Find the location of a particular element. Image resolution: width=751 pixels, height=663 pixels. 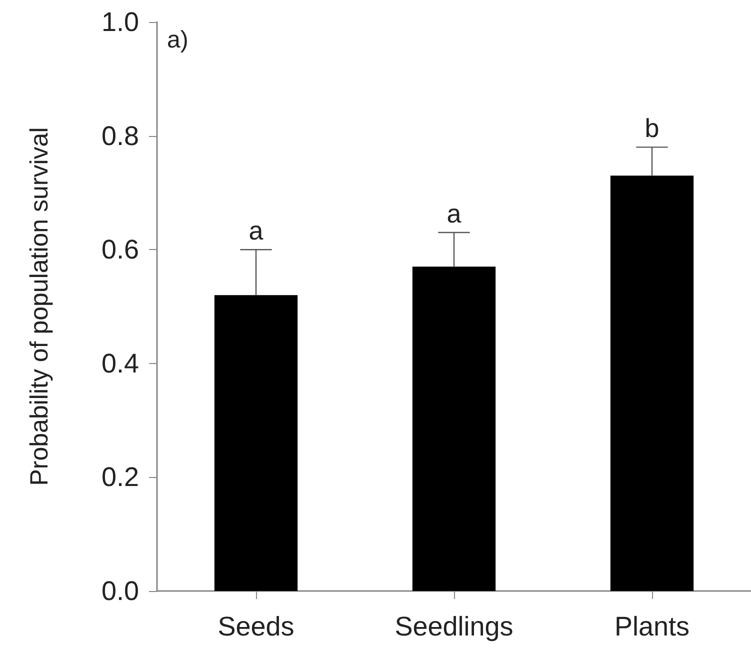

y-tick-label: 0.0 is located at coordinates (120, 591).